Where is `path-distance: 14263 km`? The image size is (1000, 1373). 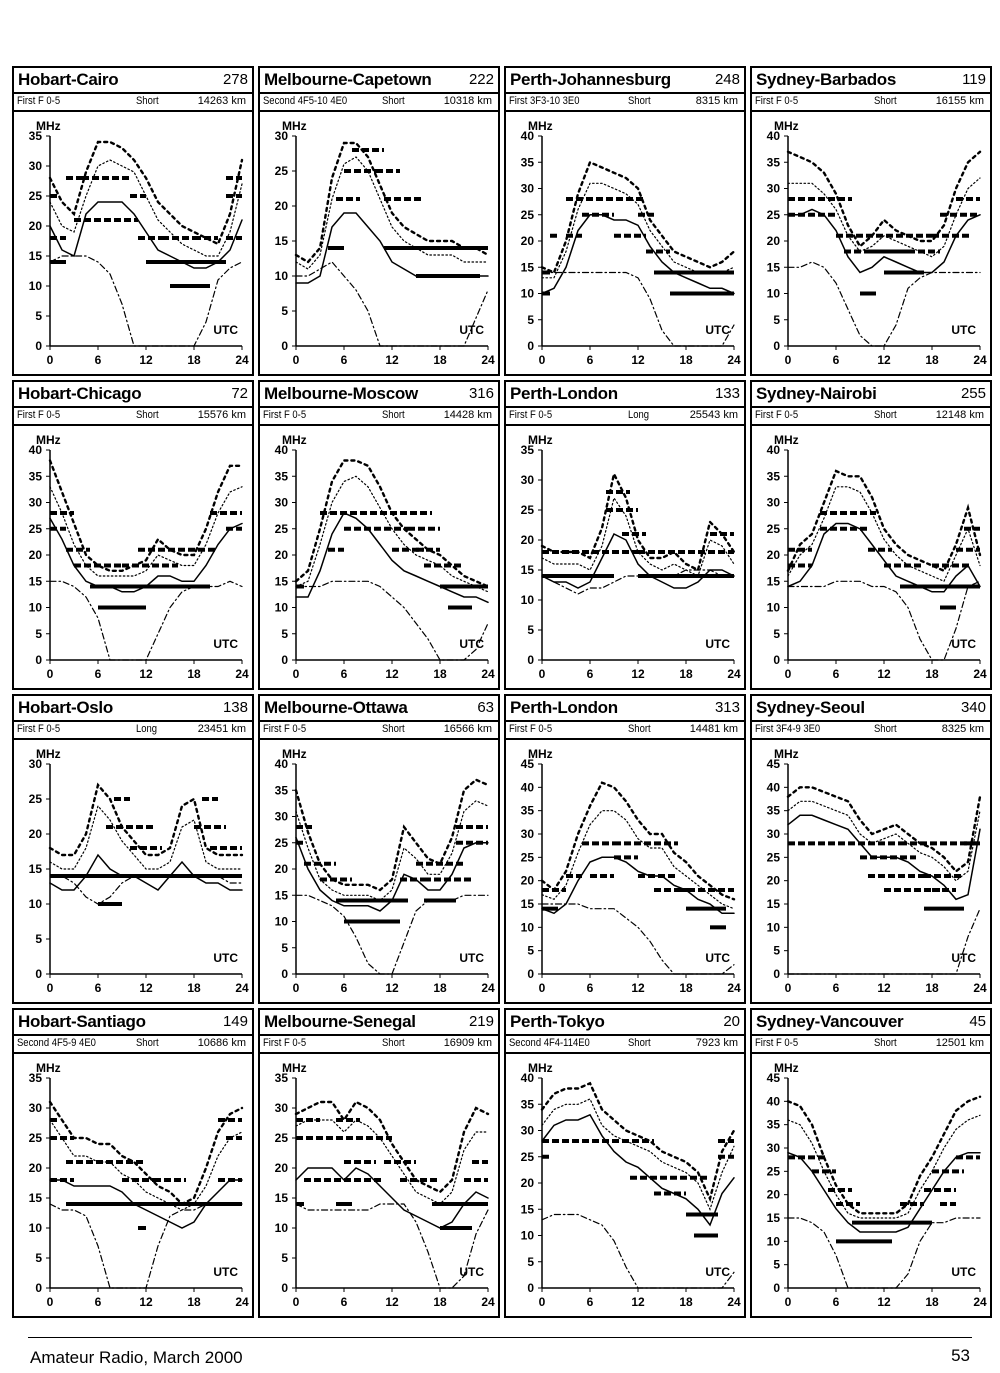
path-distance: 14263 km is located at coordinates (221, 101).